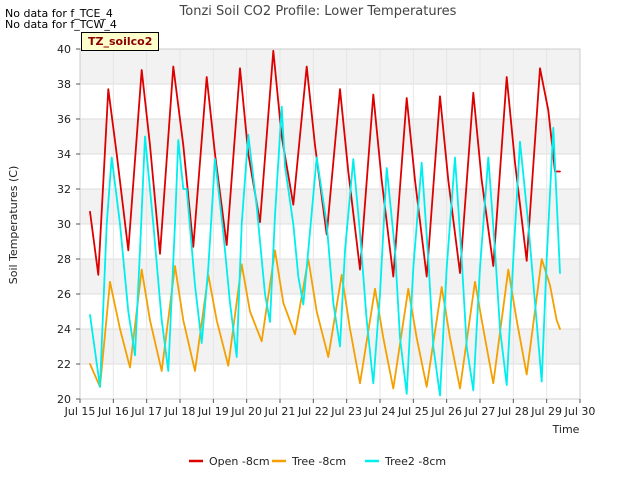  I want to click on x-tick-label: Jul 27, so click(480, 411).